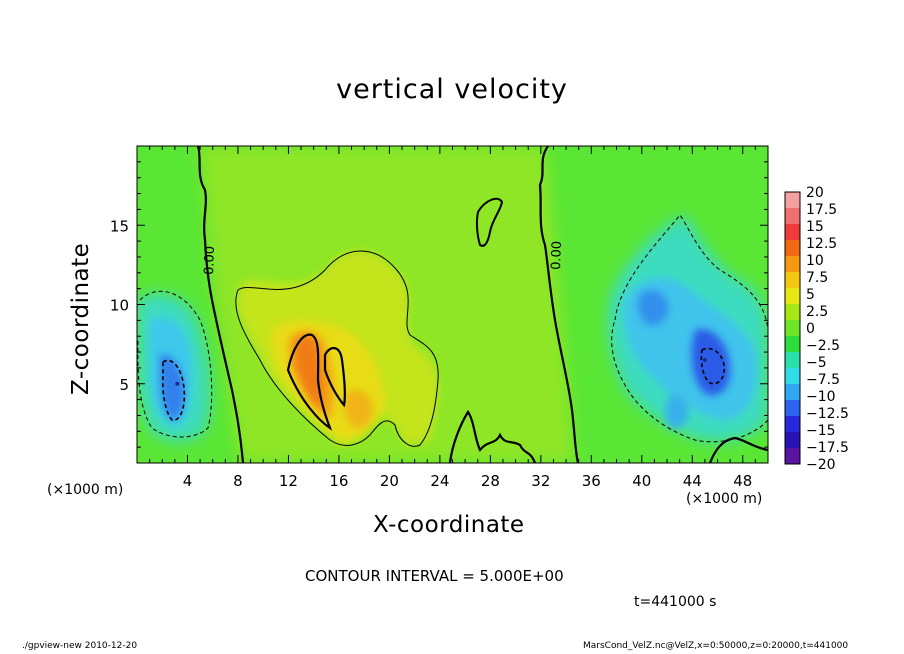 This screenshot has height=654, width=904. I want to click on contour-label-left: 0.00, so click(210, 260).